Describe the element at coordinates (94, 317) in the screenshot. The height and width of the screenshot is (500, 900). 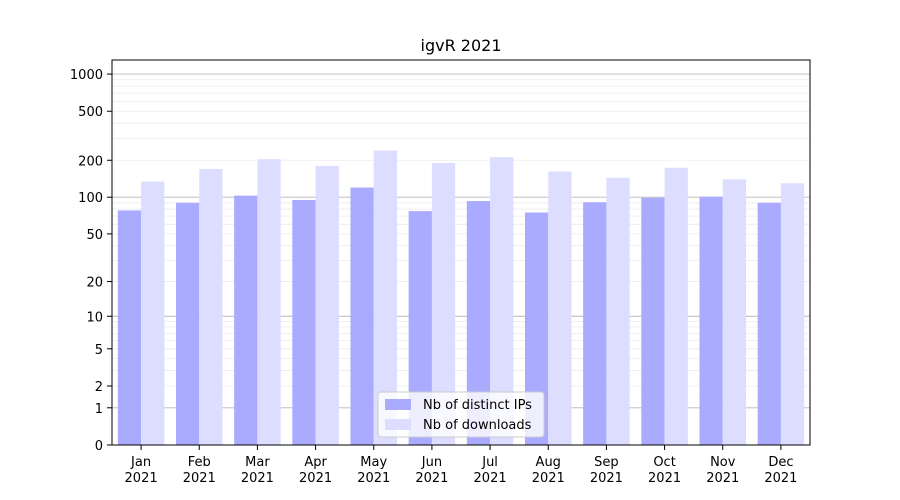
I see `y-tick-label: 10` at that location.